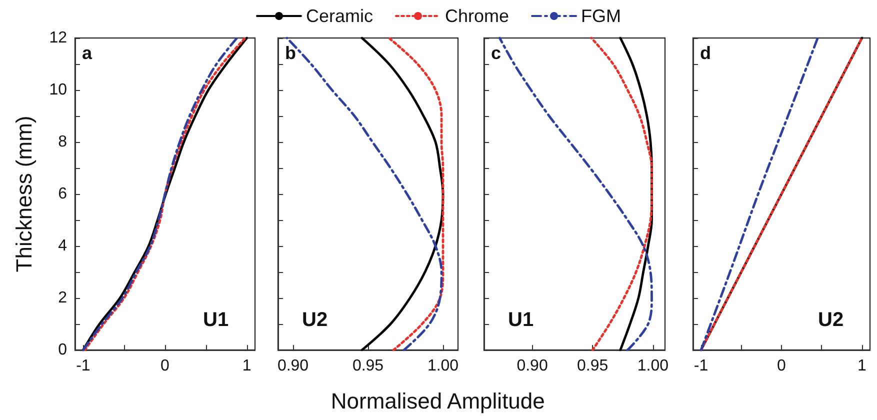 The image size is (877, 420). Describe the element at coordinates (63, 142) in the screenshot. I see `y-tick-label: 8` at that location.